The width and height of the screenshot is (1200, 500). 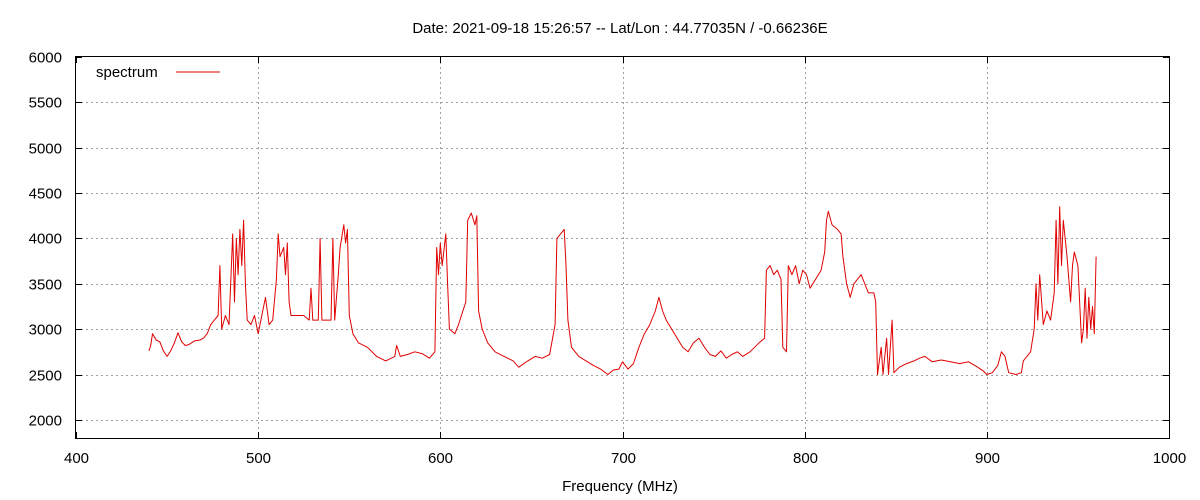 What do you see at coordinates (1169, 458) in the screenshot?
I see `x-tick-label: 1000` at bounding box center [1169, 458].